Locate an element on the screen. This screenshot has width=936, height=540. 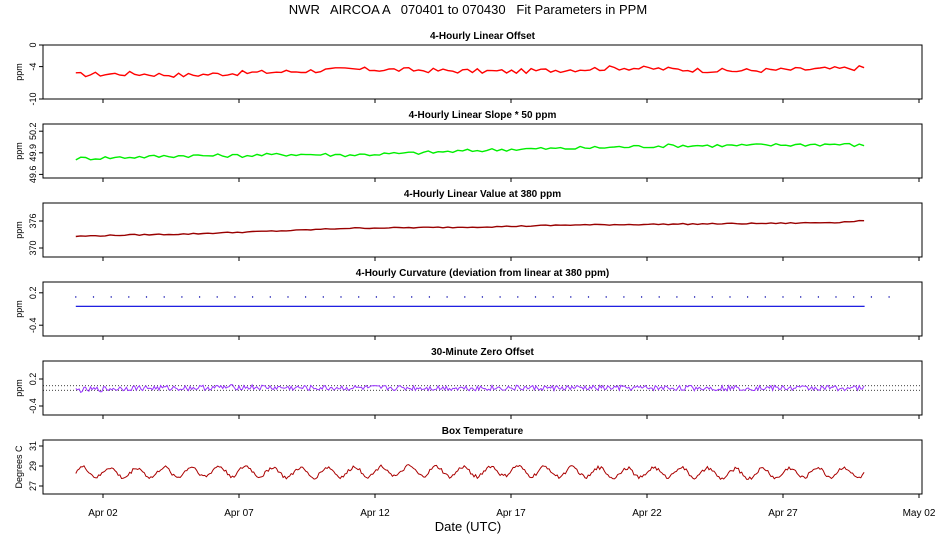
y-tick-label: 29 is located at coordinates (33, 466).